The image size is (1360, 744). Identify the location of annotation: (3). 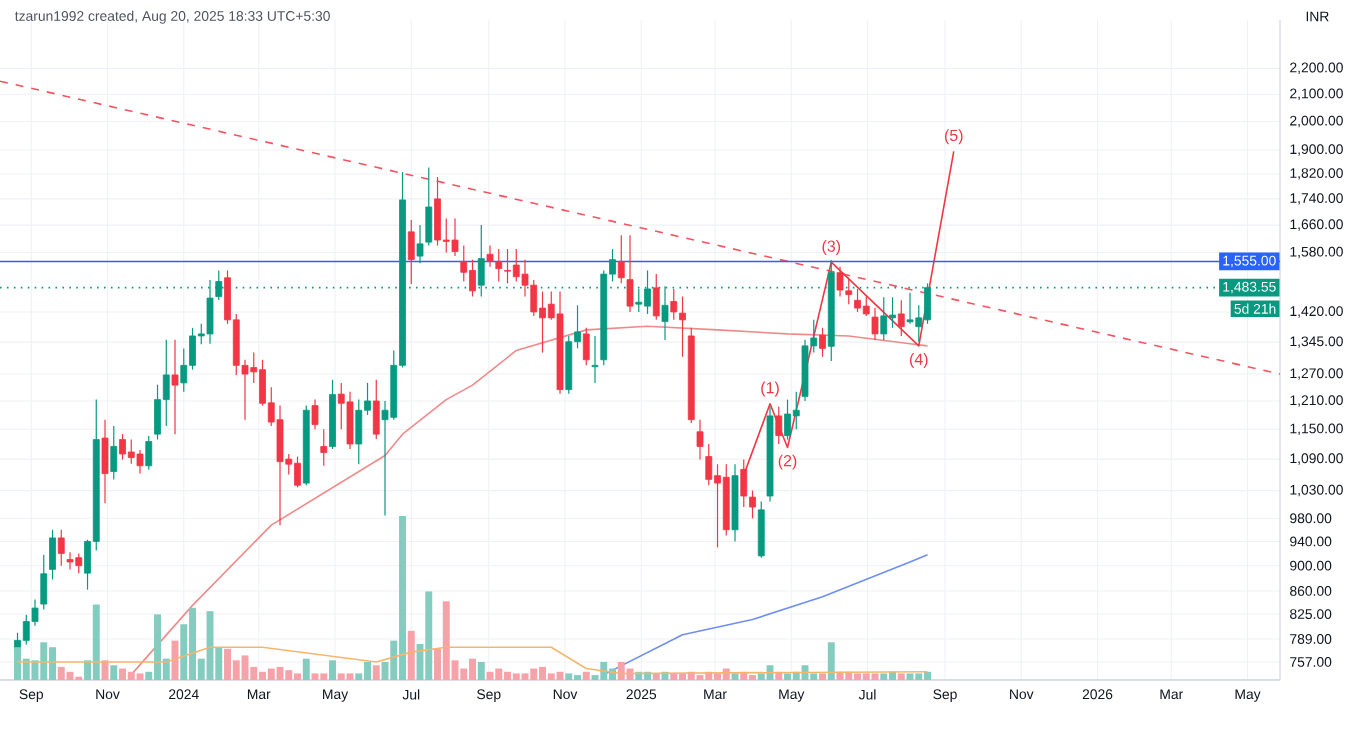
(831, 247).